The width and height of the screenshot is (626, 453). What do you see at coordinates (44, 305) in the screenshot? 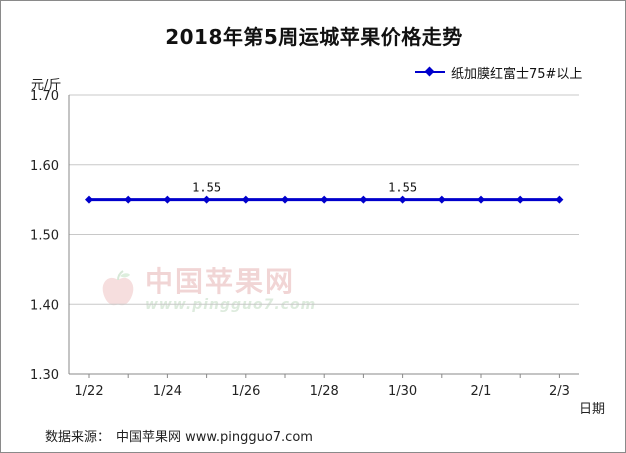
I see `y-tick-label: 1.40` at bounding box center [44, 305].